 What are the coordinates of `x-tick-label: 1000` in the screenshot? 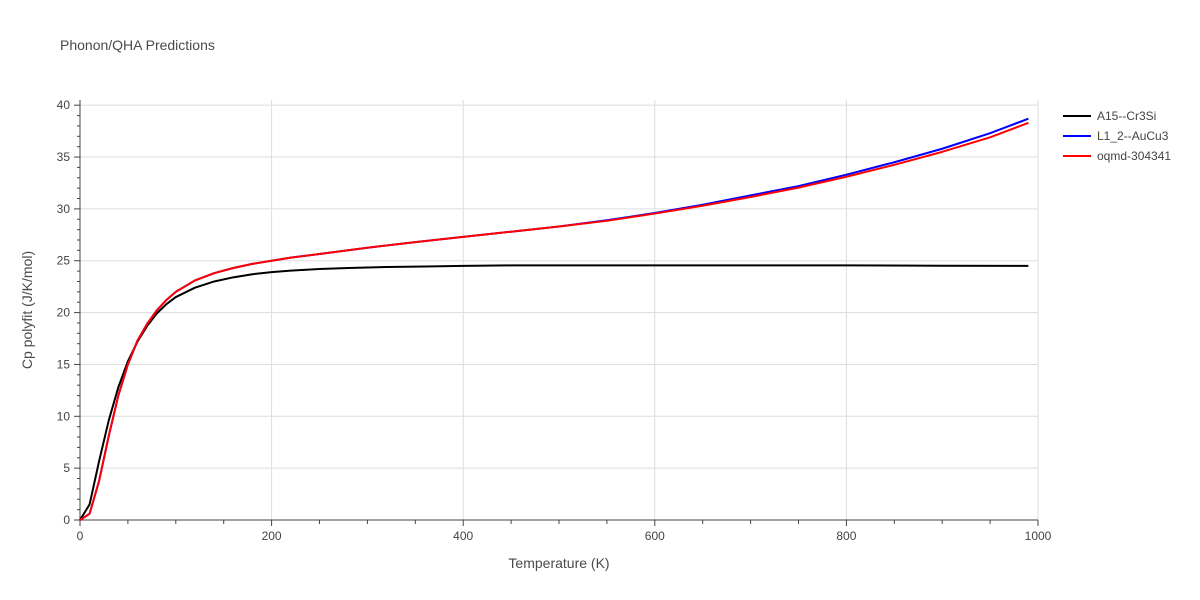 It's located at (1038, 536).